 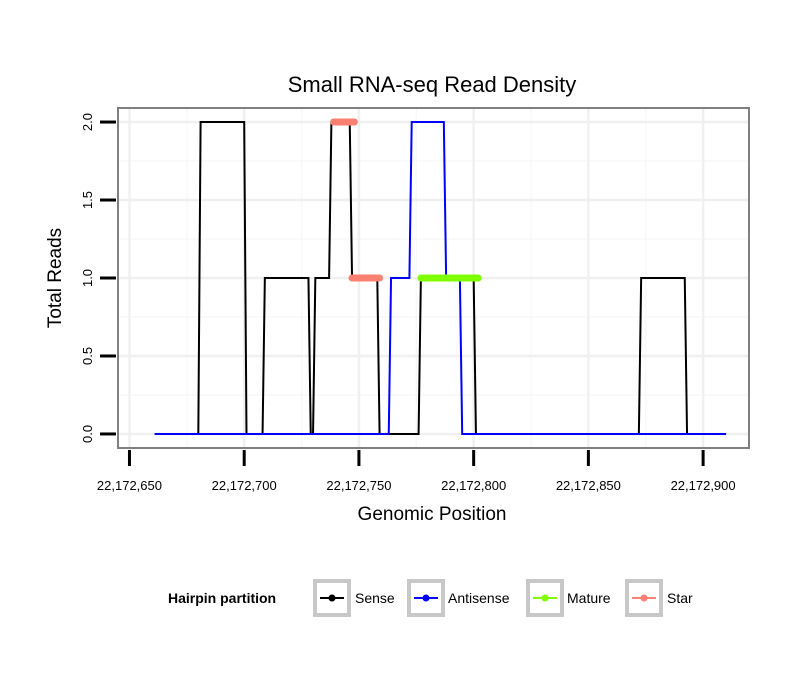 I want to click on x-tick-label: 22,172,900, so click(x=703, y=485).